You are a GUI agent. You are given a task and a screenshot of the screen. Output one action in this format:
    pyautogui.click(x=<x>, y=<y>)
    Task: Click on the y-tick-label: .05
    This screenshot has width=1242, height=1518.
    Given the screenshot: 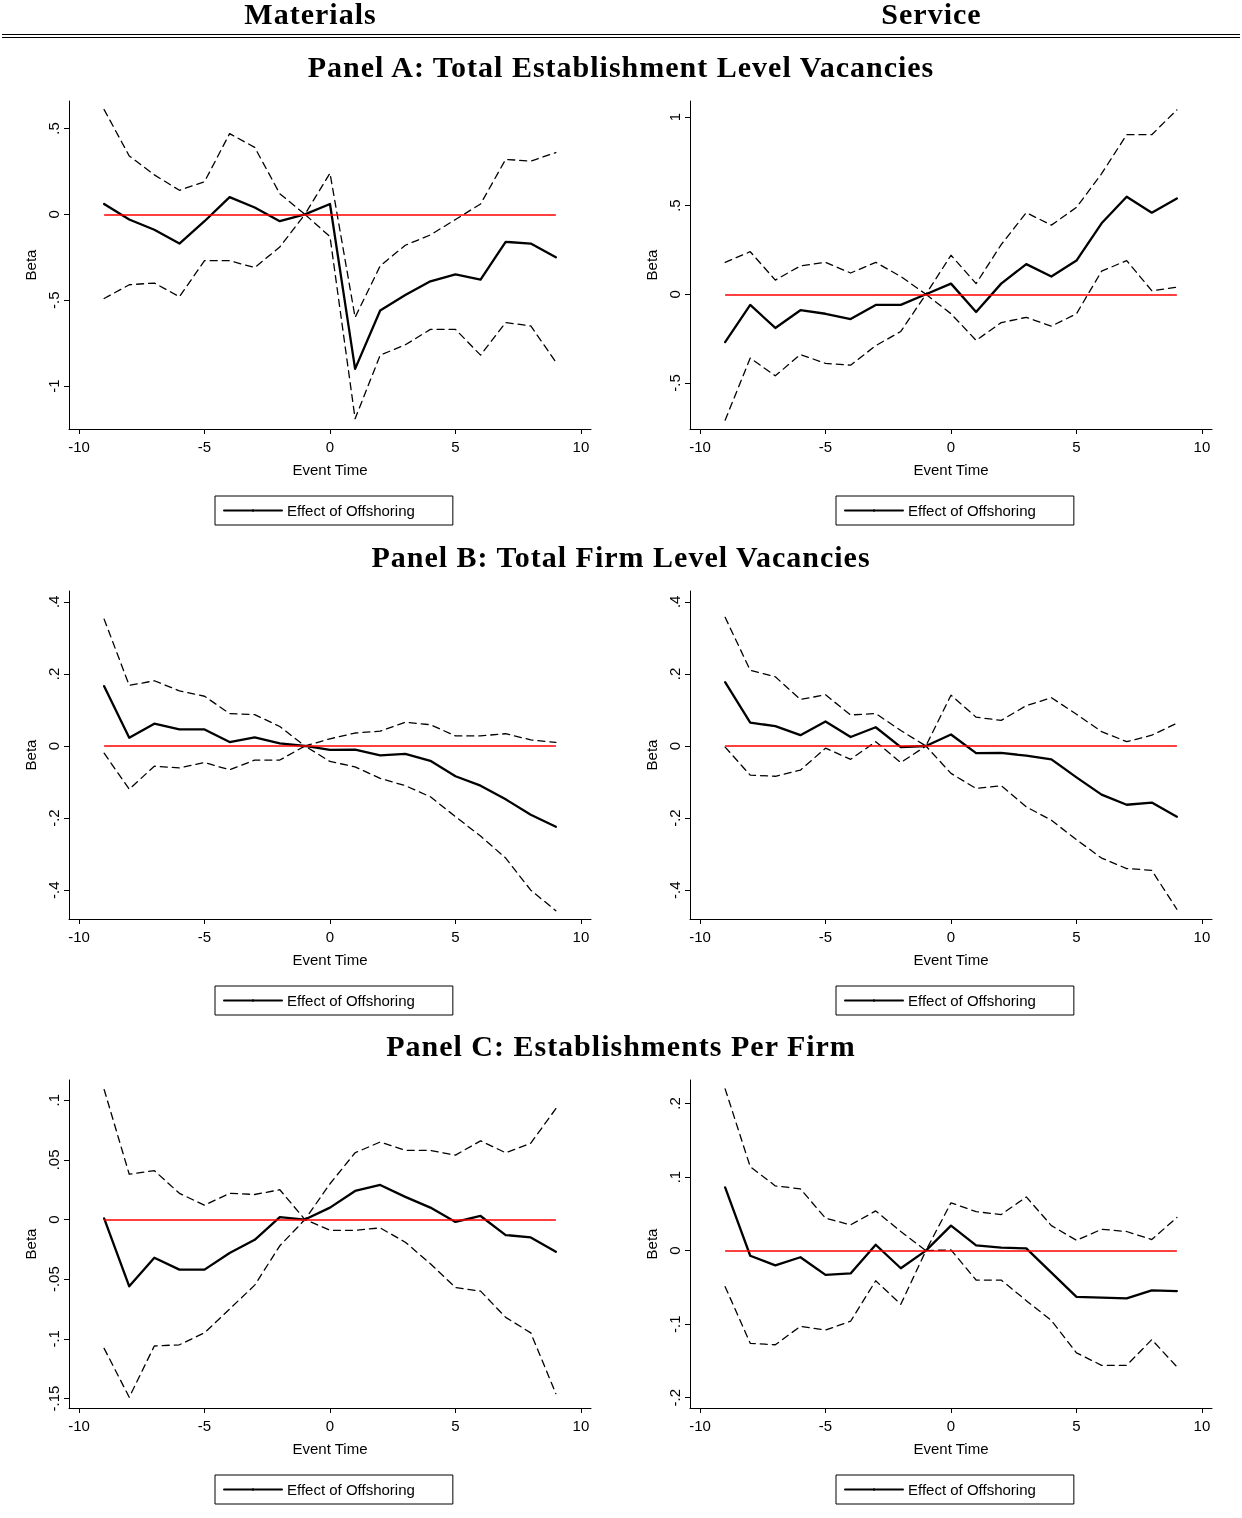 What is the action you would take?
    pyautogui.click(x=53, y=1160)
    